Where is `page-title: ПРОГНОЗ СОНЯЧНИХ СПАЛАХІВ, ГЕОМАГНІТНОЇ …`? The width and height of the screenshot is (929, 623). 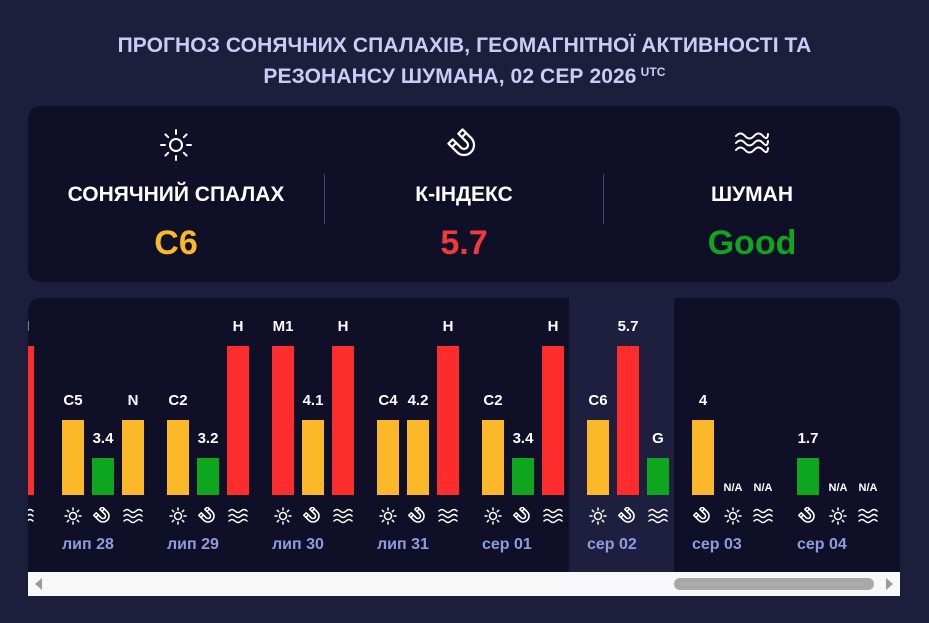 page-title: ПРОГНОЗ СОНЯЧНИХ СПАЛАХІВ, ГЕОМАГНІТНОЇ … is located at coordinates (464, 61).